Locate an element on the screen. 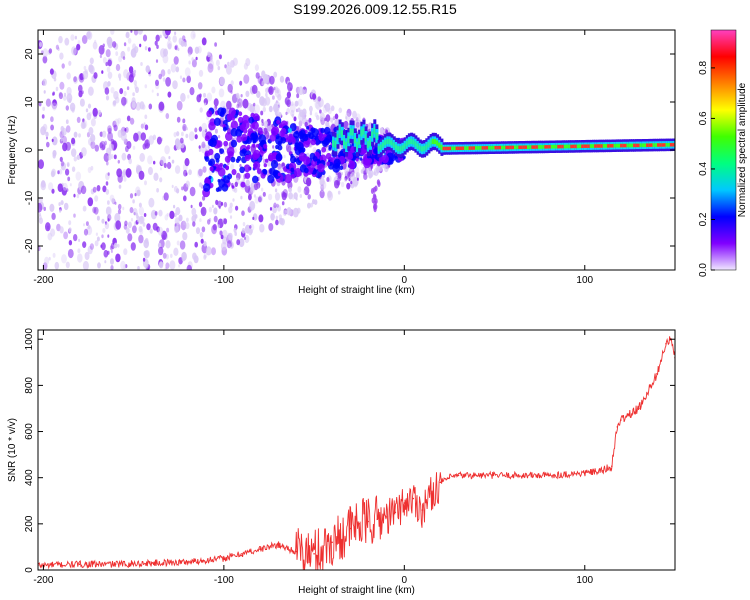 This screenshot has width=750, height=600. x-tick-label: -100 is located at coordinates (224, 580).